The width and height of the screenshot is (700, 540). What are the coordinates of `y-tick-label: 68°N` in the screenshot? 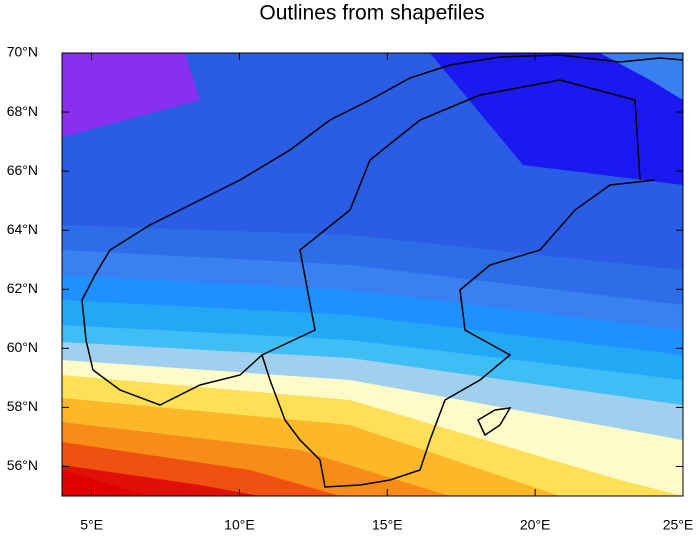 It's located at (22, 111).